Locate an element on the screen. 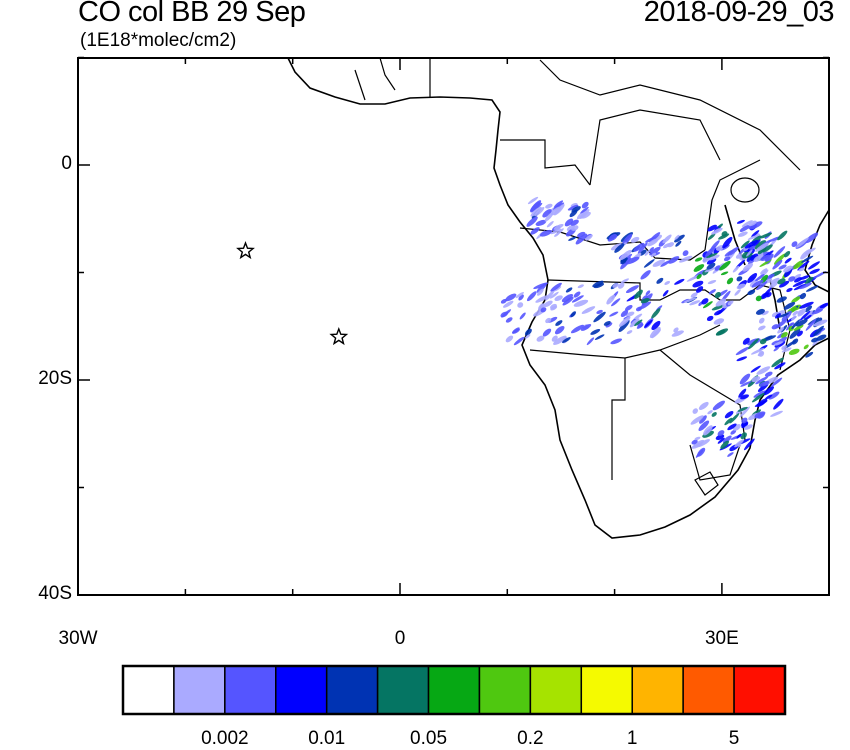 The width and height of the screenshot is (850, 750). colorbar-label: 0.002 is located at coordinates (225, 738).